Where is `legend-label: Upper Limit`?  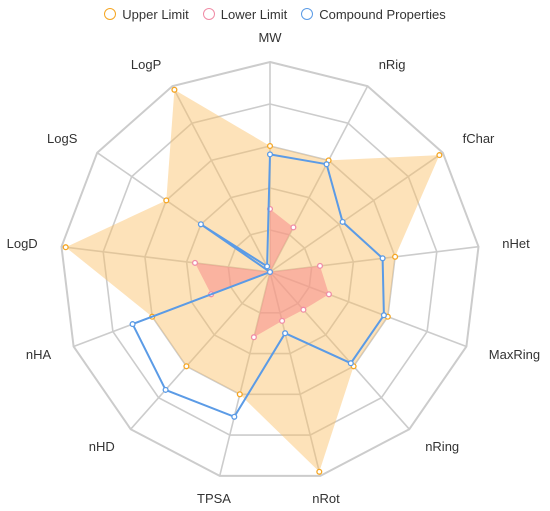 legend-label: Upper Limit is located at coordinates (155, 14).